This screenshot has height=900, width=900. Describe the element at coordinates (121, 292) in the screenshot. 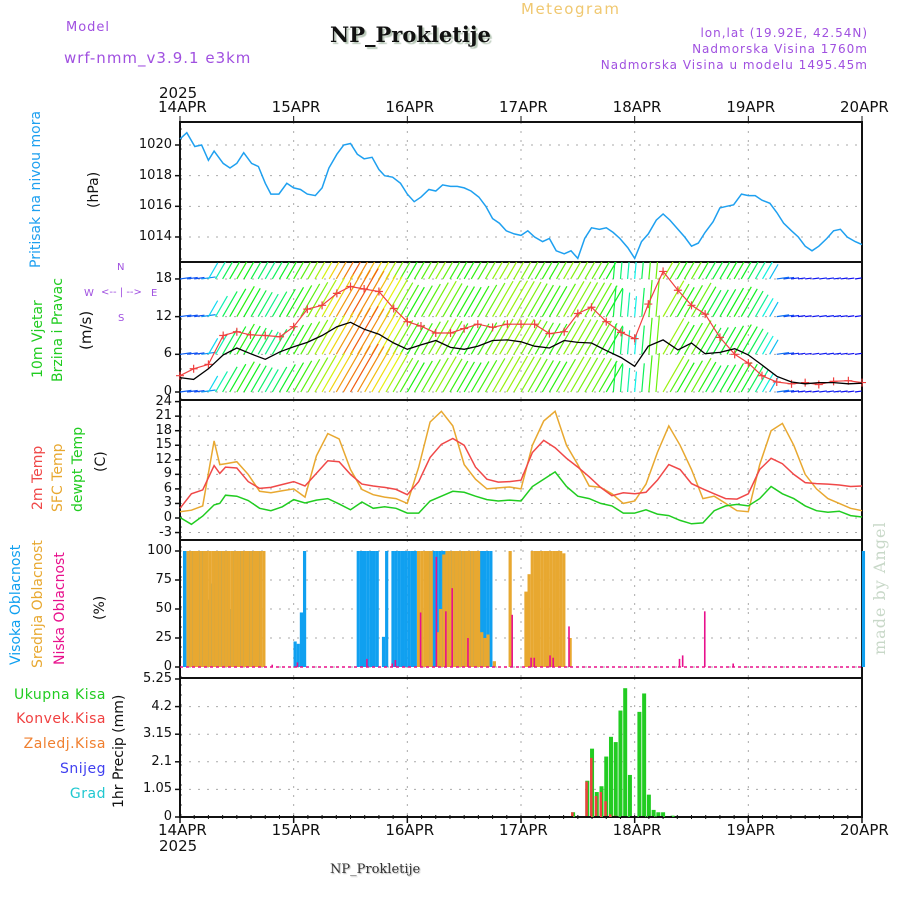

I see `compass-arrows-icon: <-- | -->` at that location.